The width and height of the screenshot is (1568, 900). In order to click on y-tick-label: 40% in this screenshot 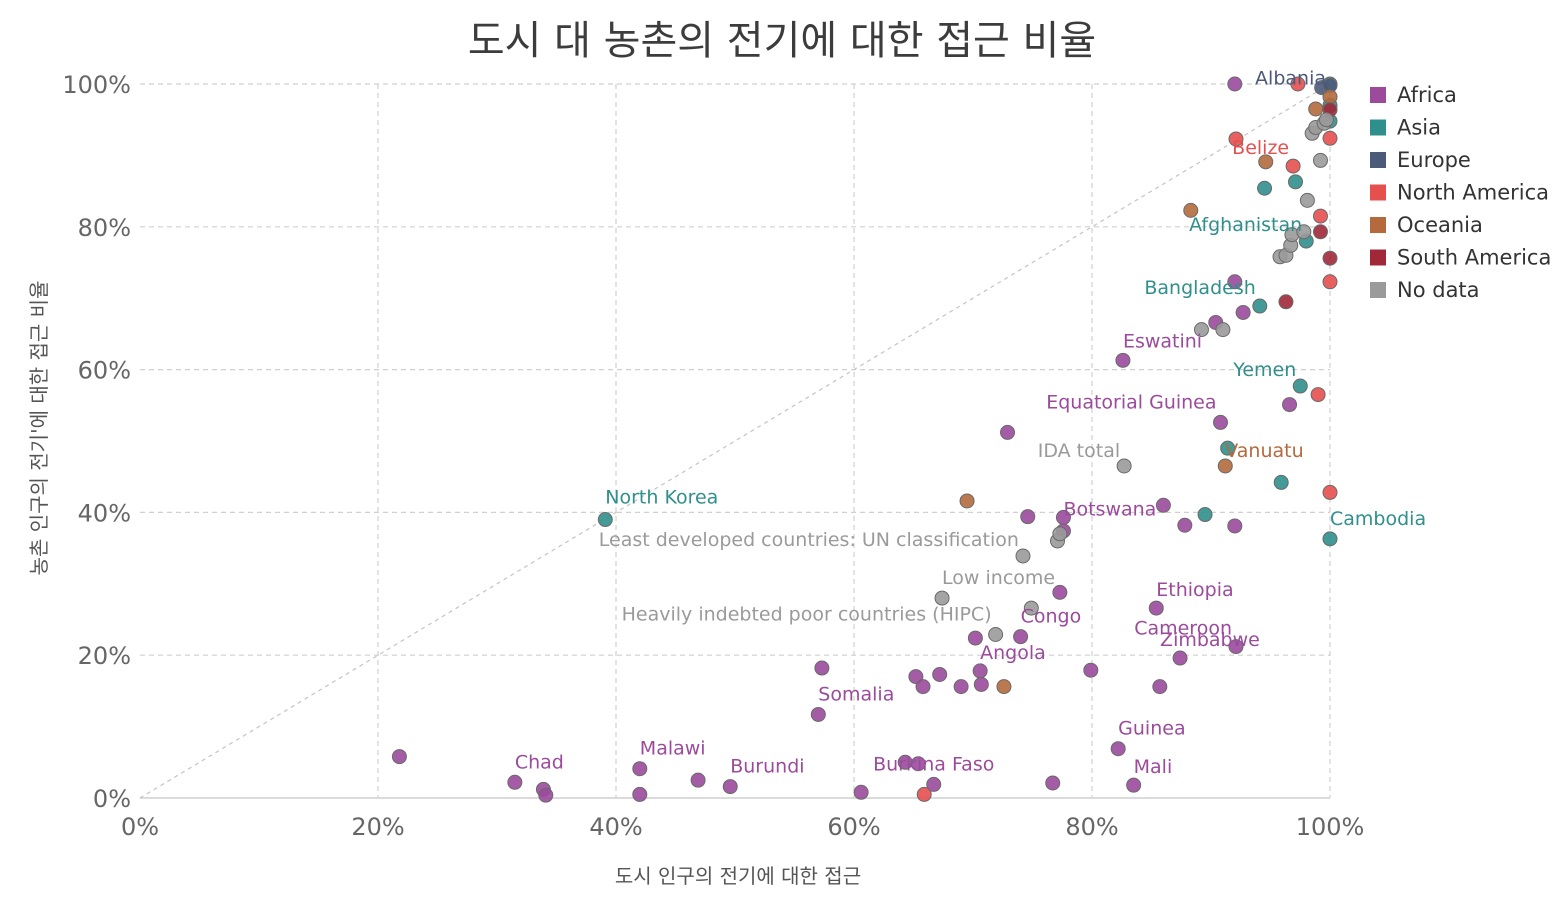, I will do `click(104, 513)`.